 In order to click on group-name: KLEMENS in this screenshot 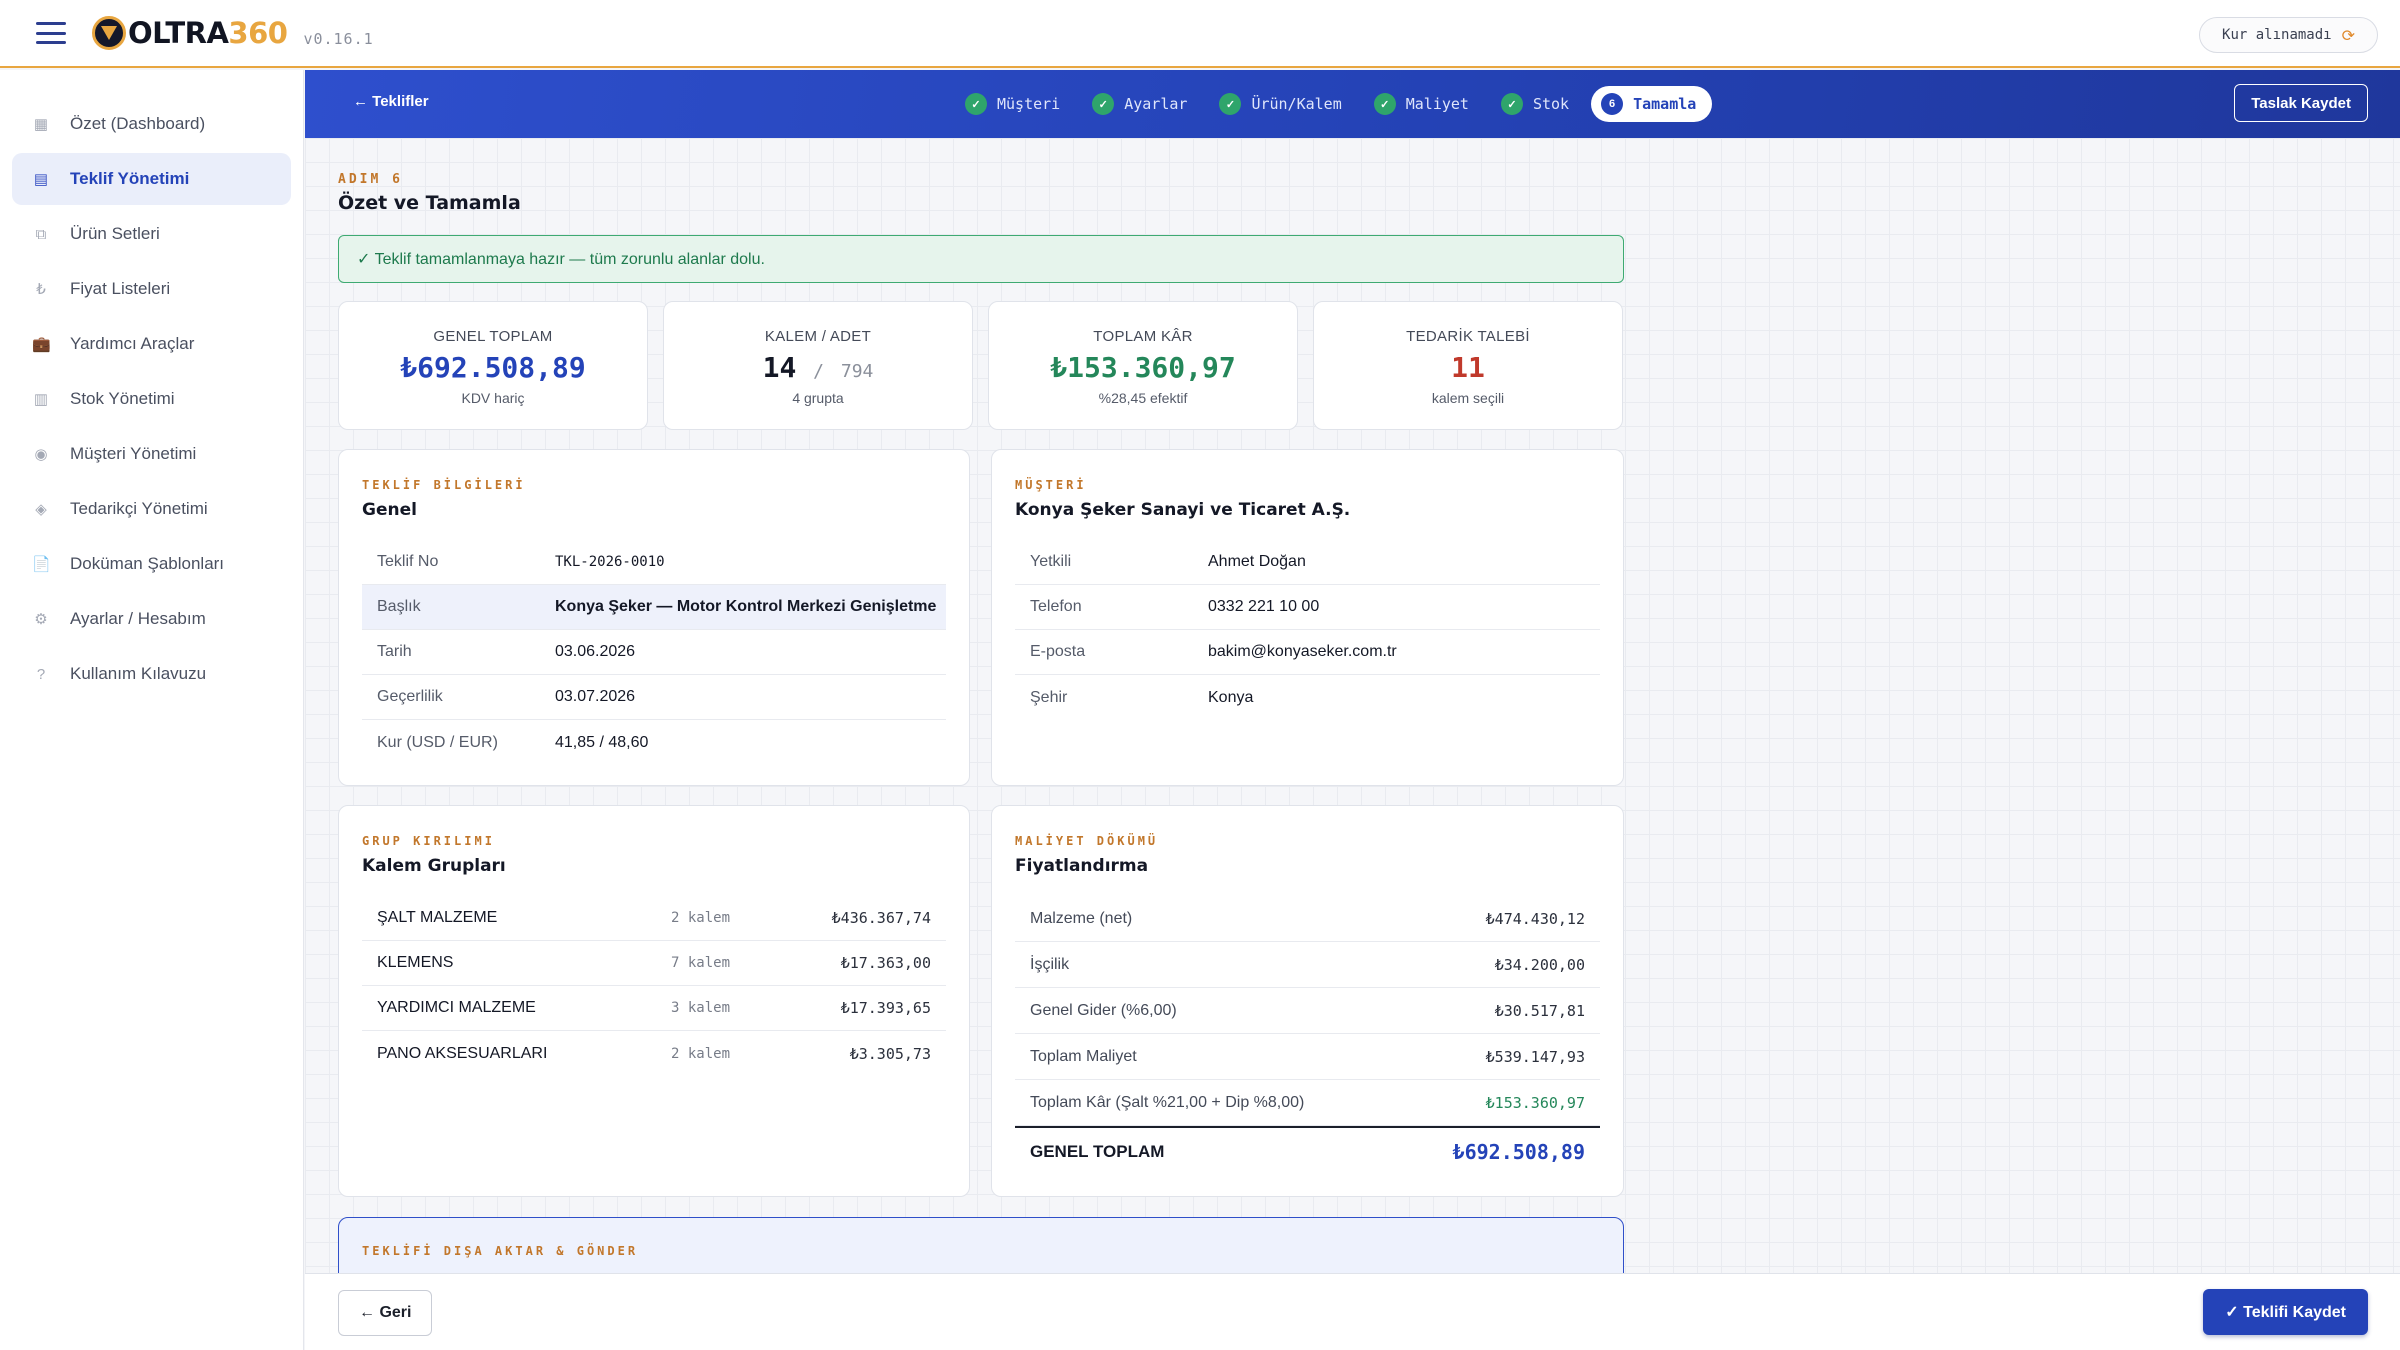, I will do `click(415, 962)`.